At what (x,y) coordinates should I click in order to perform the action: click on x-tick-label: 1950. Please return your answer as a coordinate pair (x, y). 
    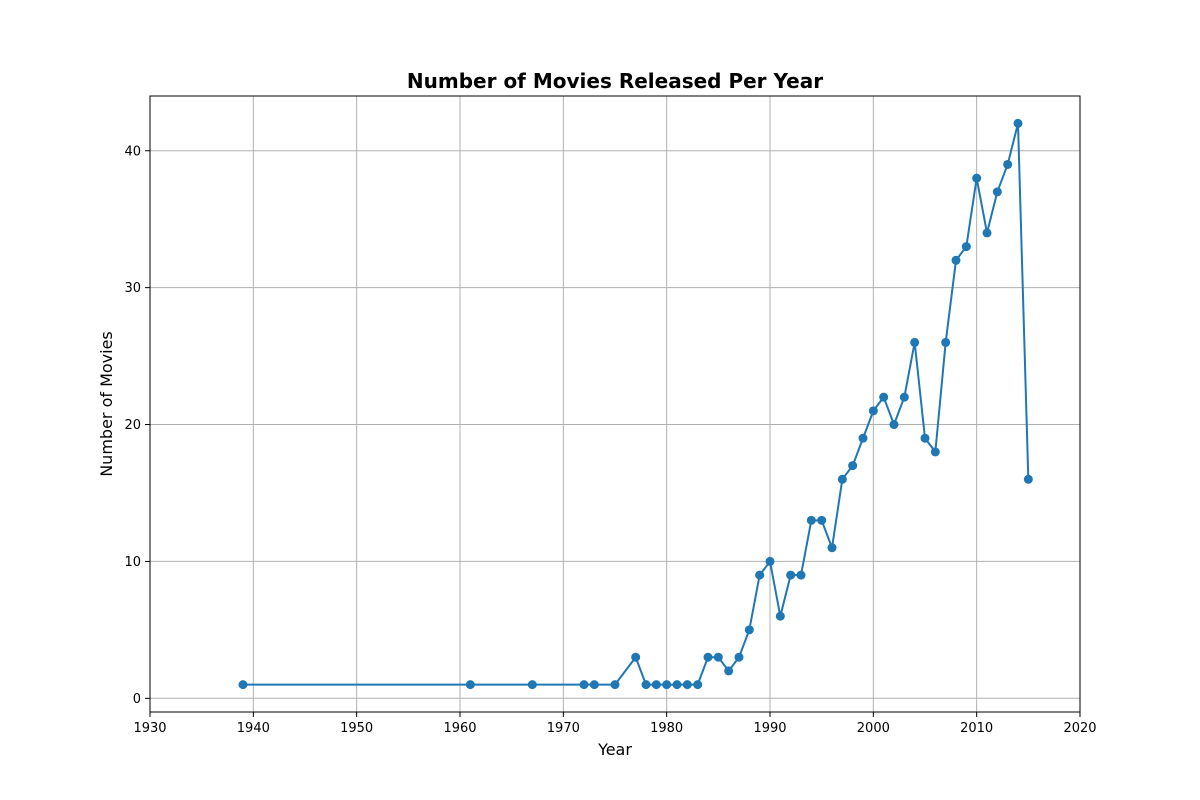
    Looking at the image, I should click on (356, 728).